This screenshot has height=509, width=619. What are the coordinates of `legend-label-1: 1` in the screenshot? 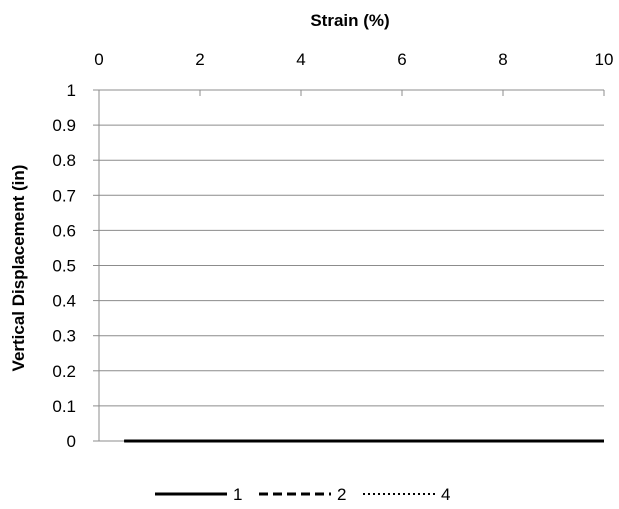 It's located at (237, 494).